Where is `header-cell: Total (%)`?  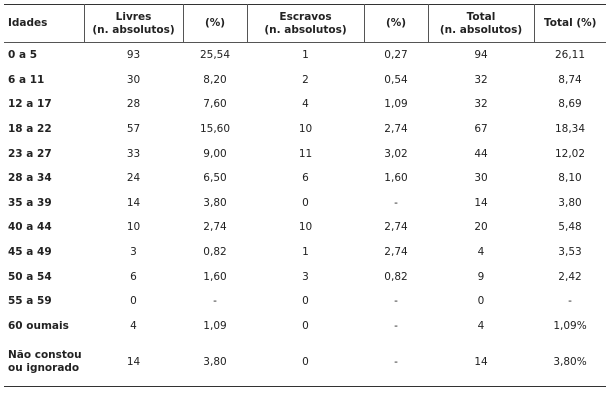
header-cell: Total (%) is located at coordinates (569, 23).